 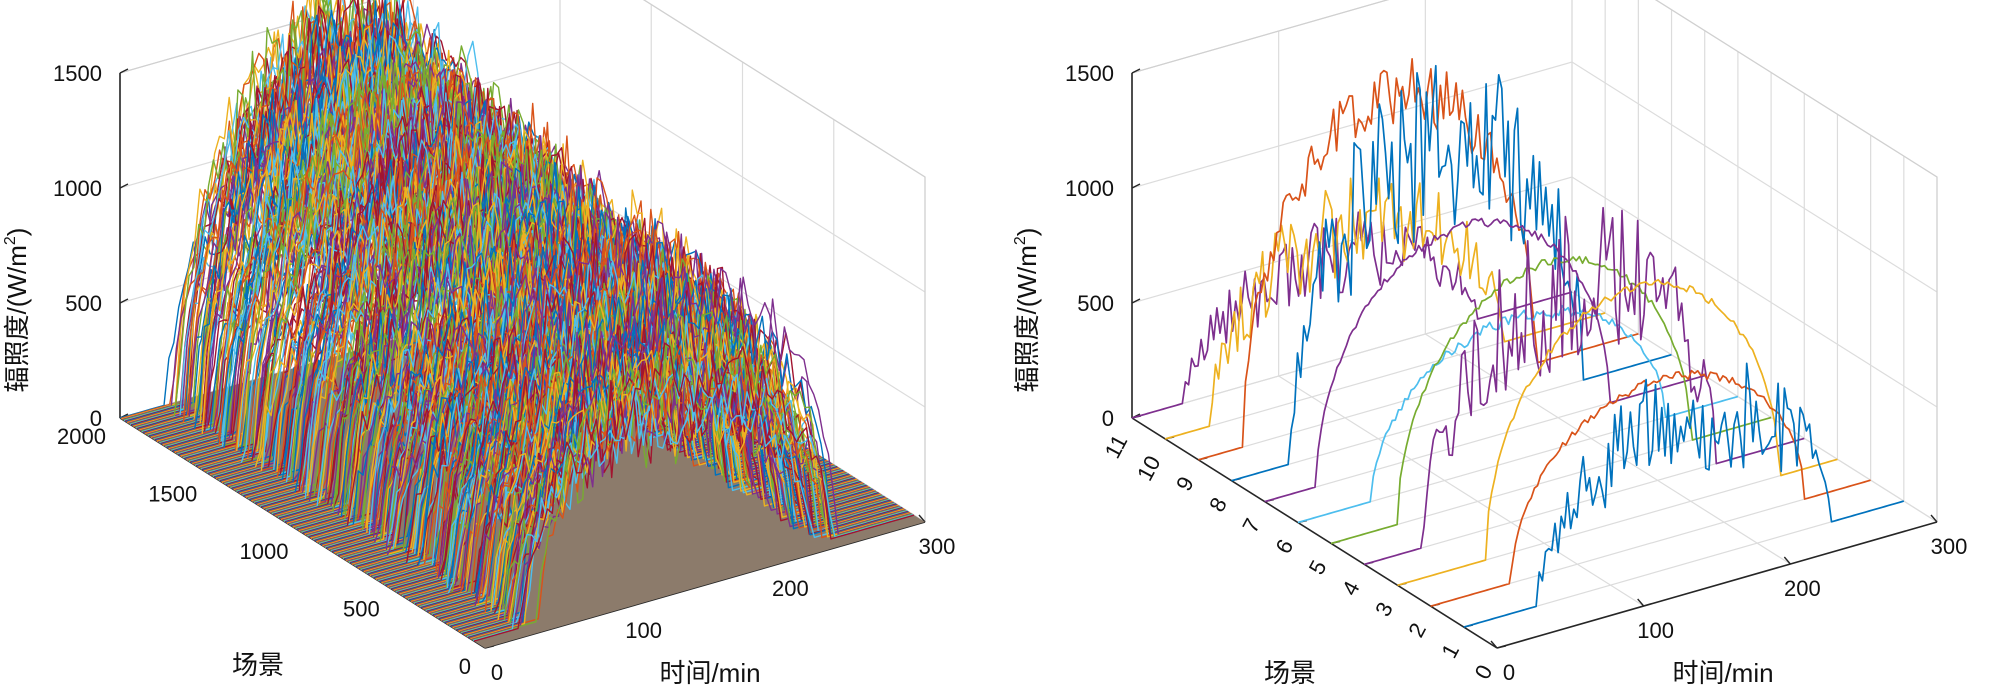 I want to click on chart-a-y-axis-label: 场景, so click(x=258, y=665).